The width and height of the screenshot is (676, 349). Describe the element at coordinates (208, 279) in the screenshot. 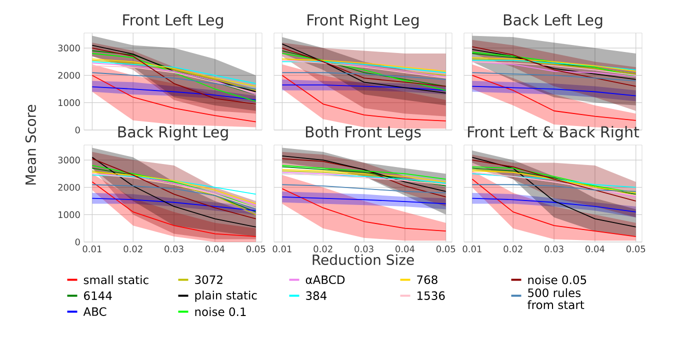

I see `legend-label: 3072` at that location.